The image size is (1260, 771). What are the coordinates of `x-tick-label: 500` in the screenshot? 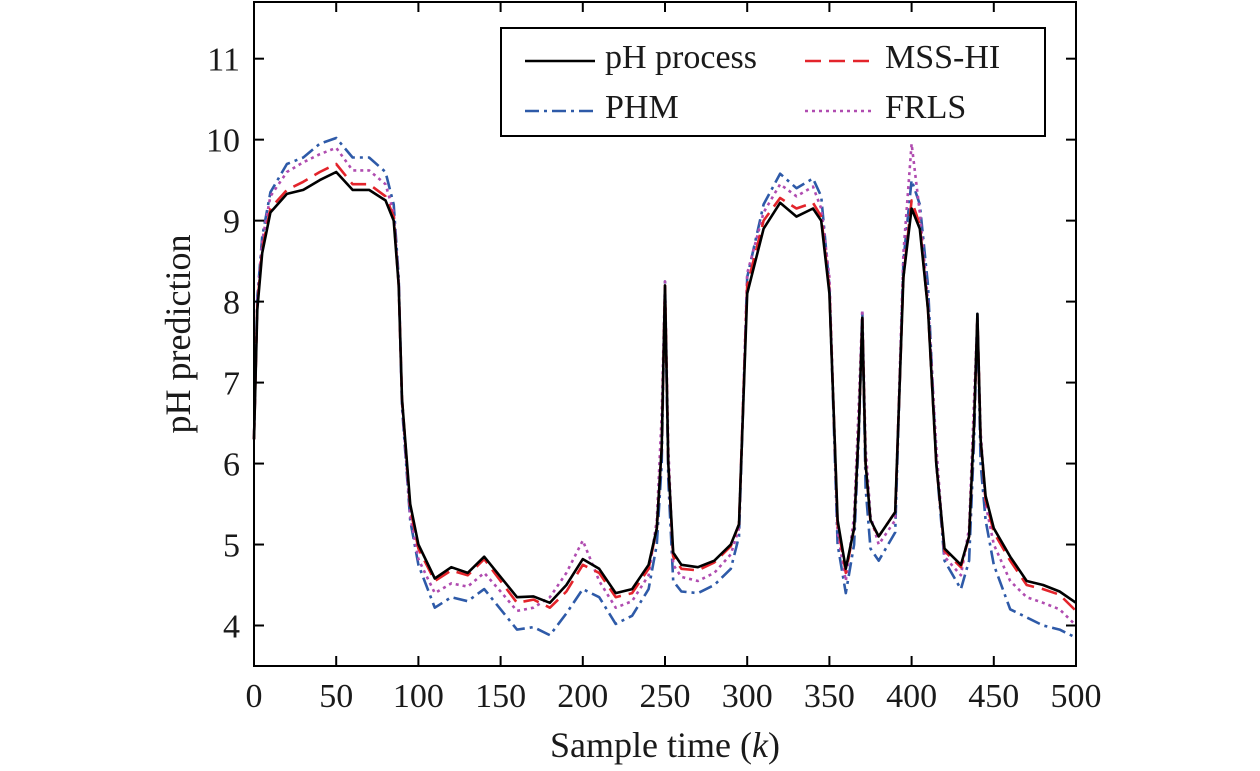 It's located at (1076, 696).